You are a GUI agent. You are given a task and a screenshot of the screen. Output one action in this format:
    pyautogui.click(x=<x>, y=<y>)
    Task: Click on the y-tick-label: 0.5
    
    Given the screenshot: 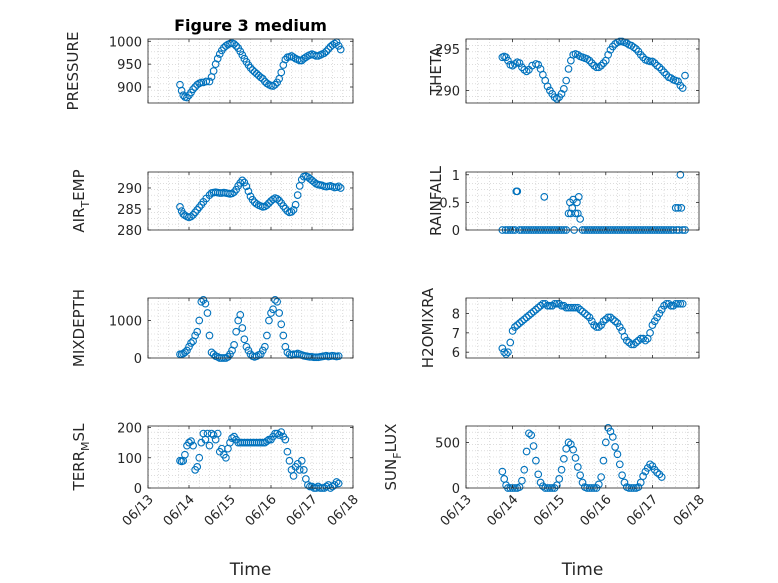 What is the action you would take?
    pyautogui.click(x=449, y=203)
    